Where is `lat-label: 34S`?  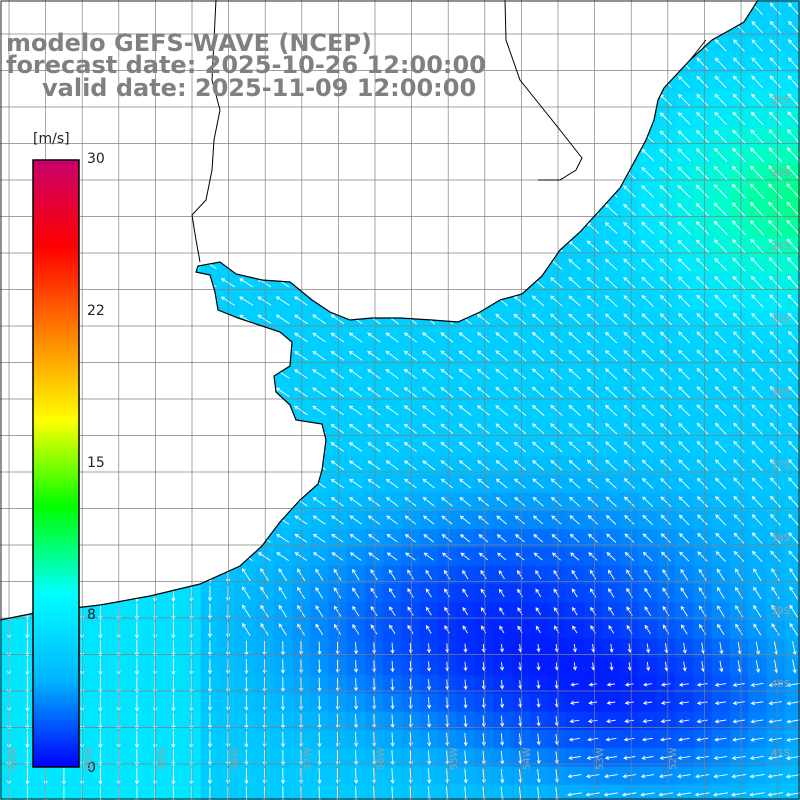
lat-label: 34S is located at coordinates (781, 246).